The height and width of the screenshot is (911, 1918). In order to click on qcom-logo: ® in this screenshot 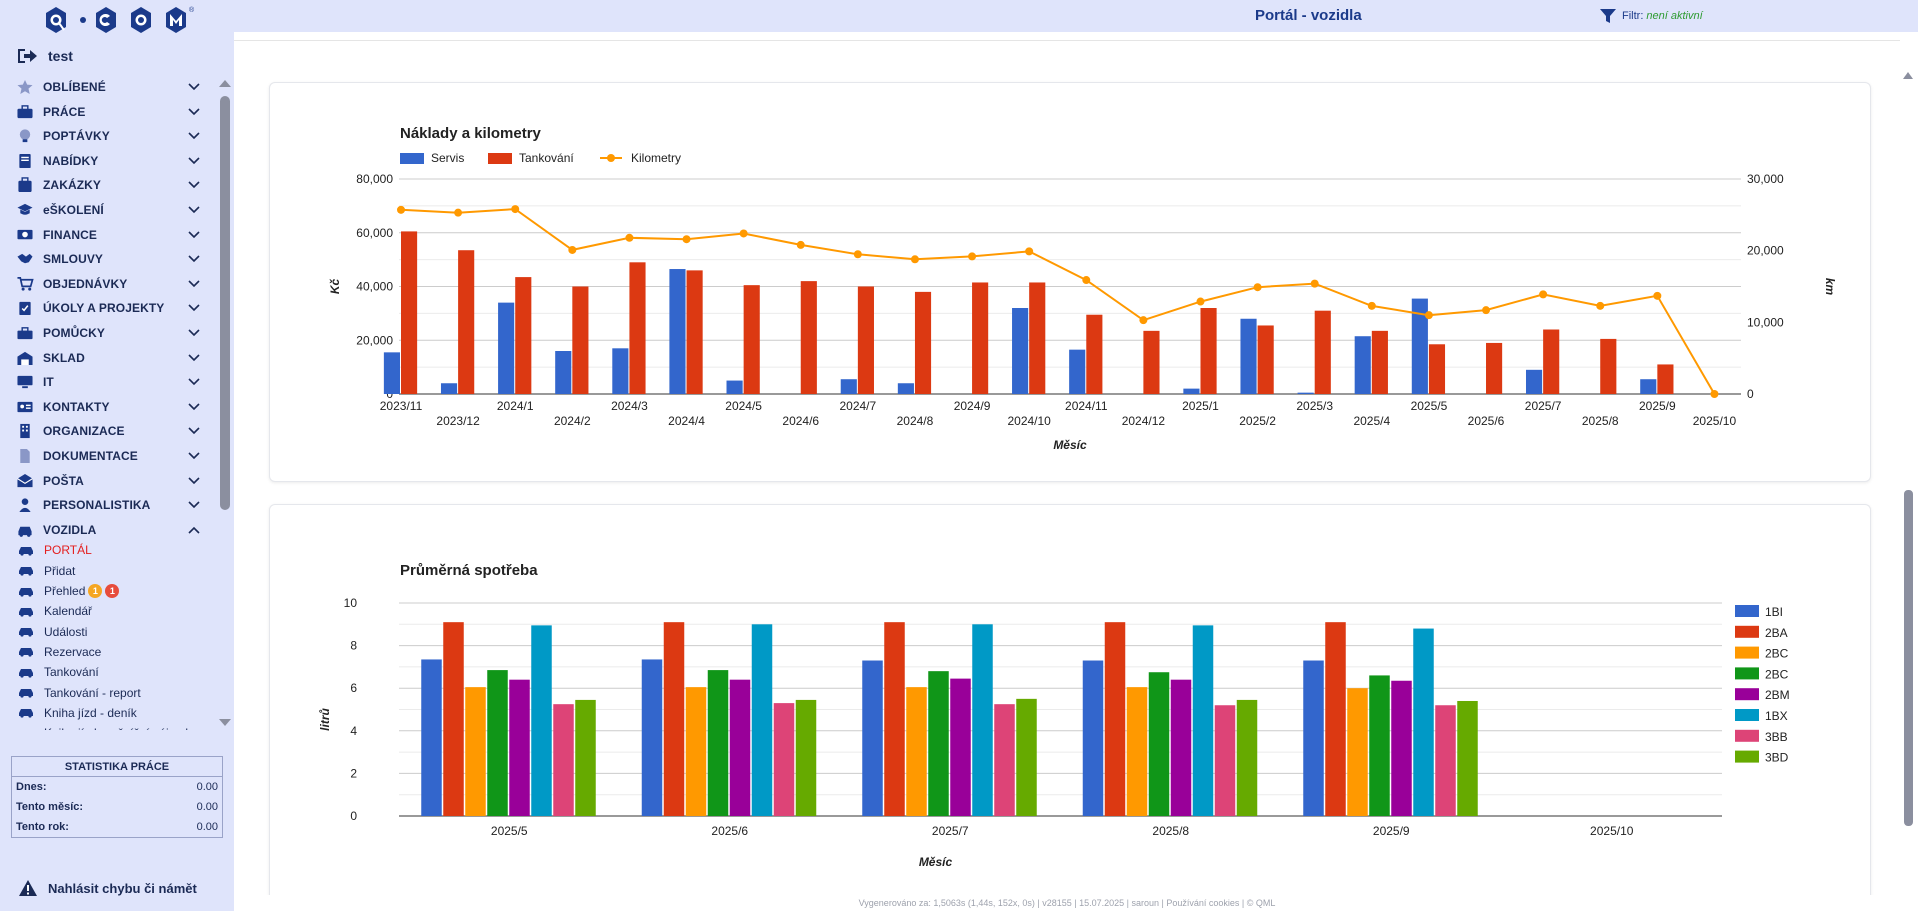, I will do `click(118, 20)`.